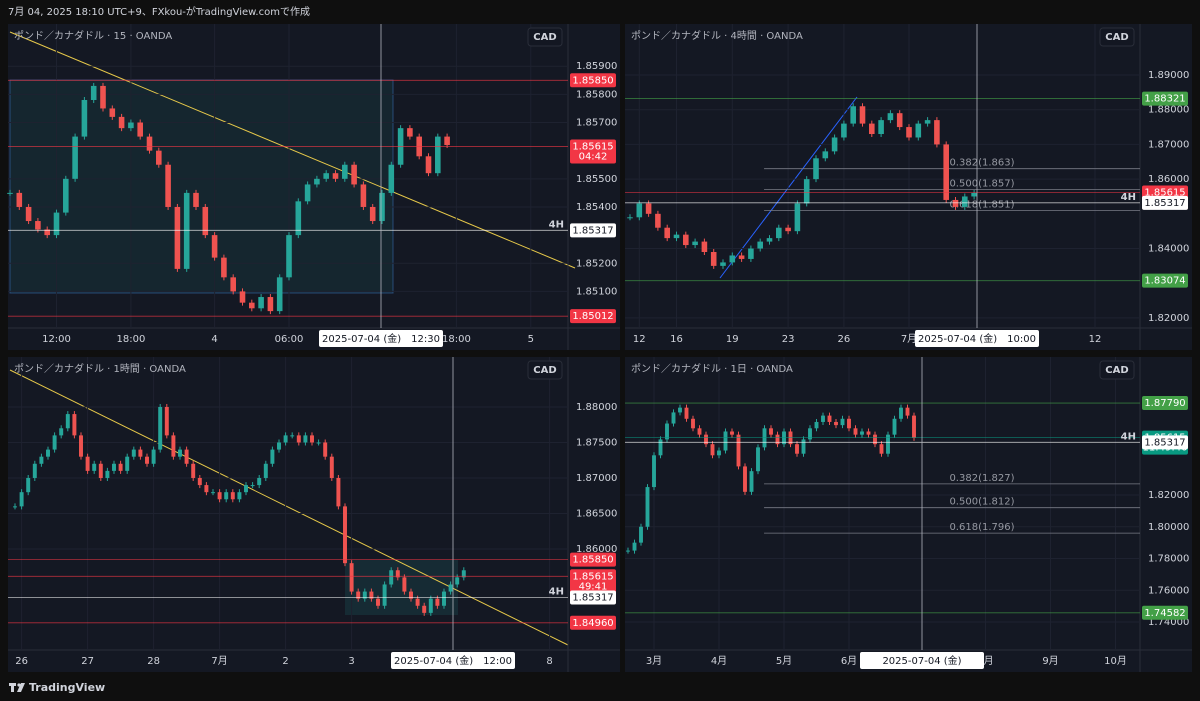 The image size is (1200, 701). What do you see at coordinates (717, 35) in the screenshot?
I see `chart-title: ポンド／カナダドル · 4時間 · OANDA` at bounding box center [717, 35].